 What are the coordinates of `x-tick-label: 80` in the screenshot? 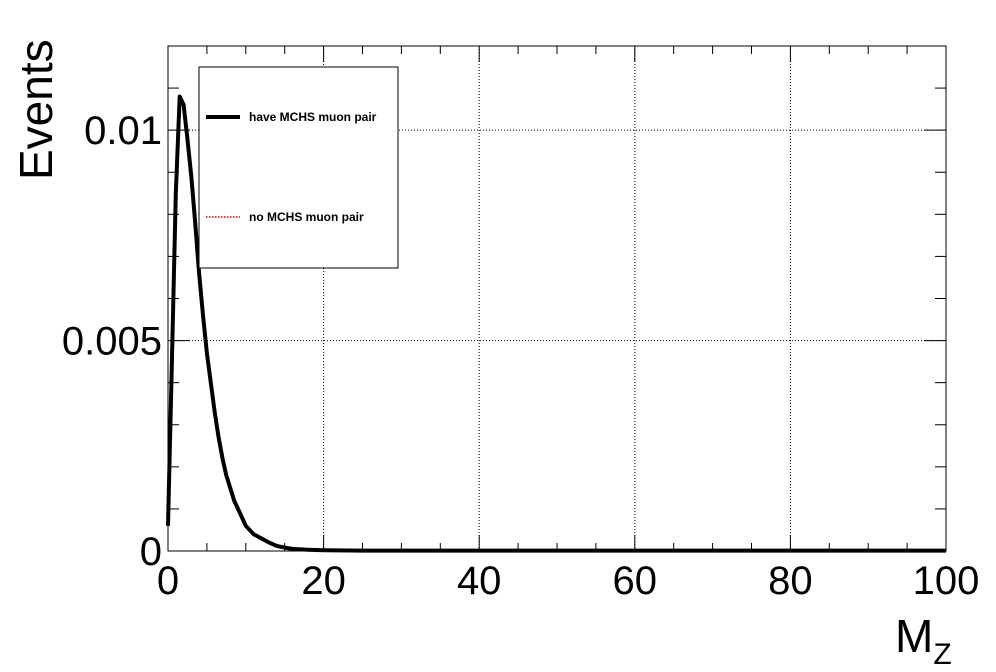 It's located at (790, 581).